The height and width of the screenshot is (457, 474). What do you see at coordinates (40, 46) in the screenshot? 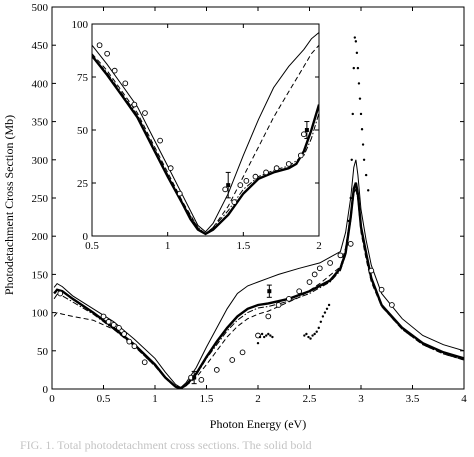
I see `main-ytick-label: 450` at bounding box center [40, 46].